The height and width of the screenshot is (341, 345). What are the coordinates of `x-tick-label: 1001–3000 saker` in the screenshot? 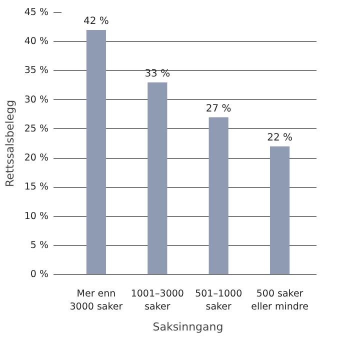 It's located at (157, 300).